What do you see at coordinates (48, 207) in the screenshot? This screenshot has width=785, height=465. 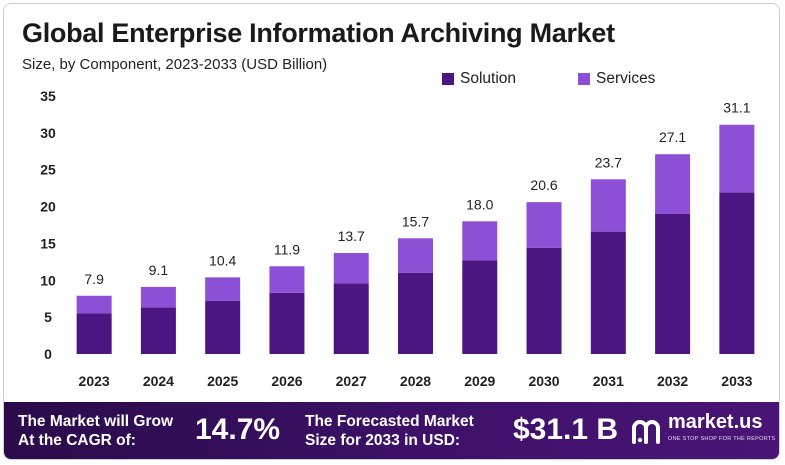 I see `y-tick-label: 20` at bounding box center [48, 207].